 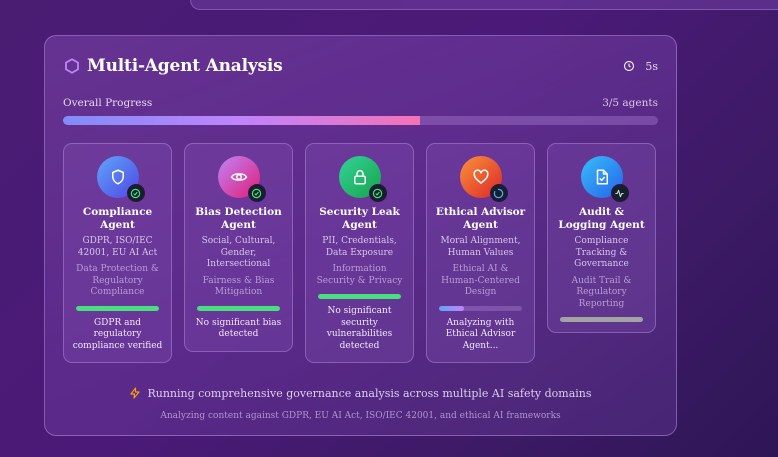 What do you see at coordinates (117, 280) in the screenshot?
I see `agent-domain: Data Protection & Regulatory Compliance` at bounding box center [117, 280].